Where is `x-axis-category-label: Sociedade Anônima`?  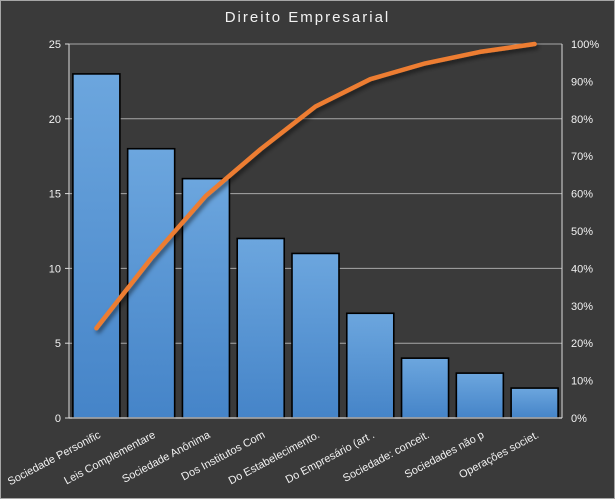 x-axis-category-label: Sociedade Anônima is located at coordinates (166, 457).